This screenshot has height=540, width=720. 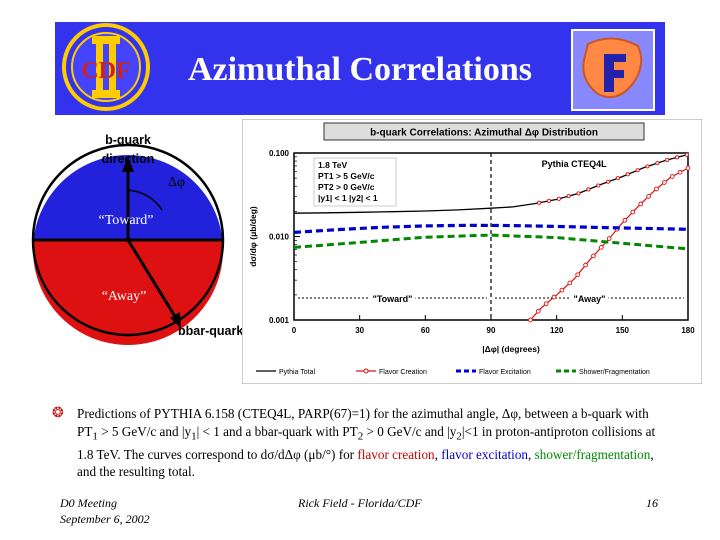 I want to click on footer-author: Rick Field - Florida/CDF, so click(x=360, y=503).